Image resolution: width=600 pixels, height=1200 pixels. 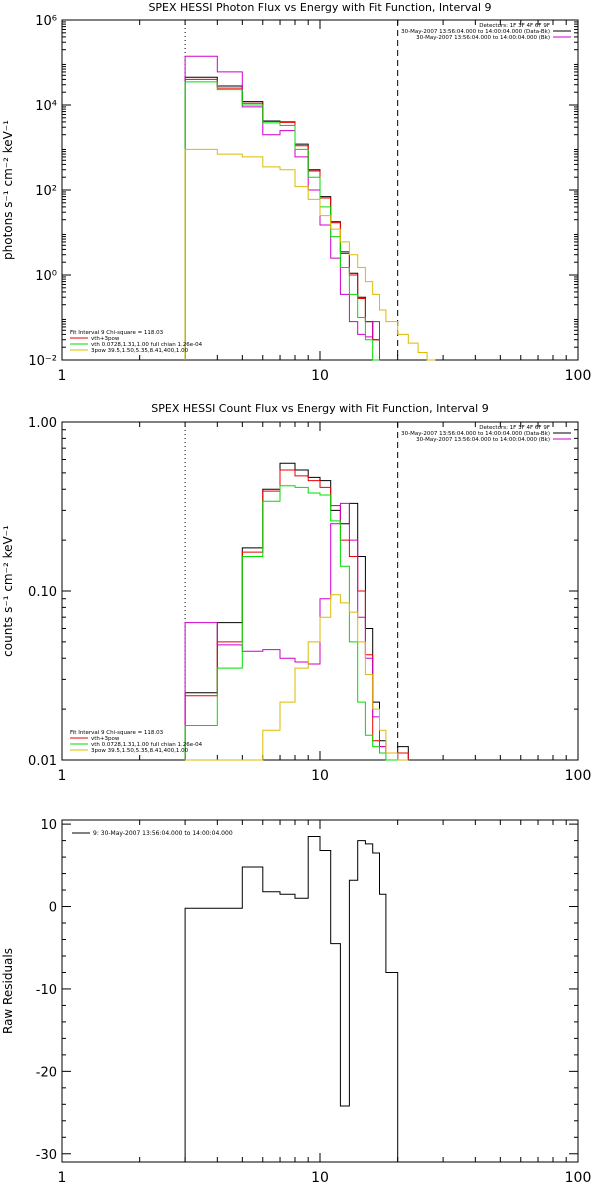 What do you see at coordinates (42, 361) in the screenshot?
I see `y-tick-label: 10⁻²` at bounding box center [42, 361].